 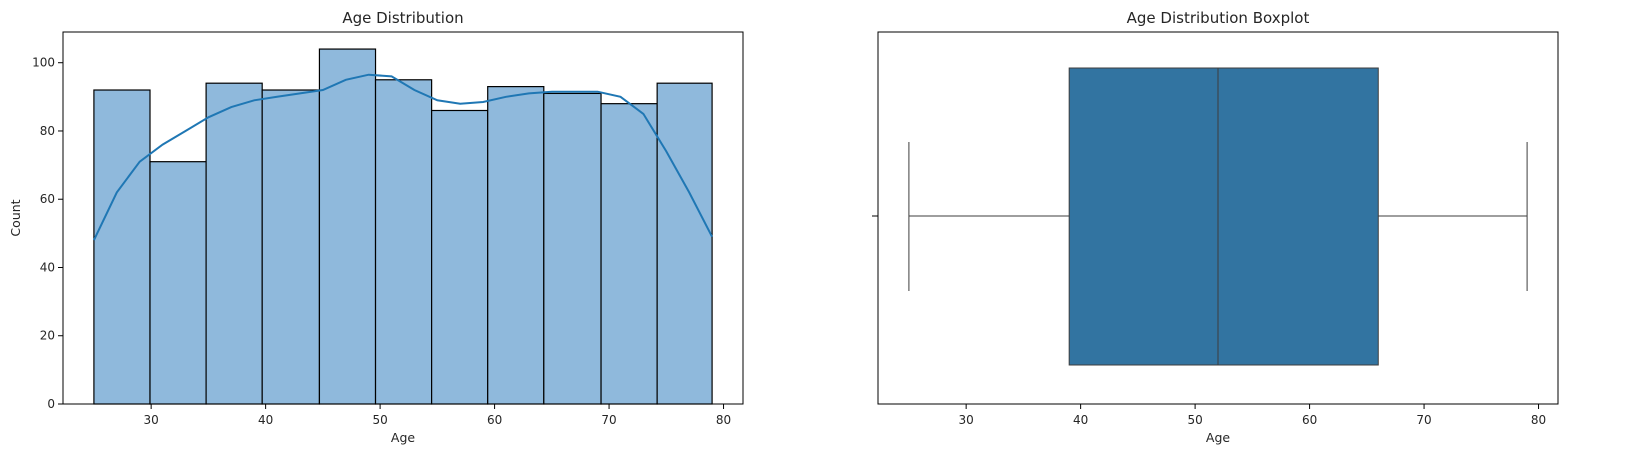 I want to click on kde-line, so click(x=402, y=157).